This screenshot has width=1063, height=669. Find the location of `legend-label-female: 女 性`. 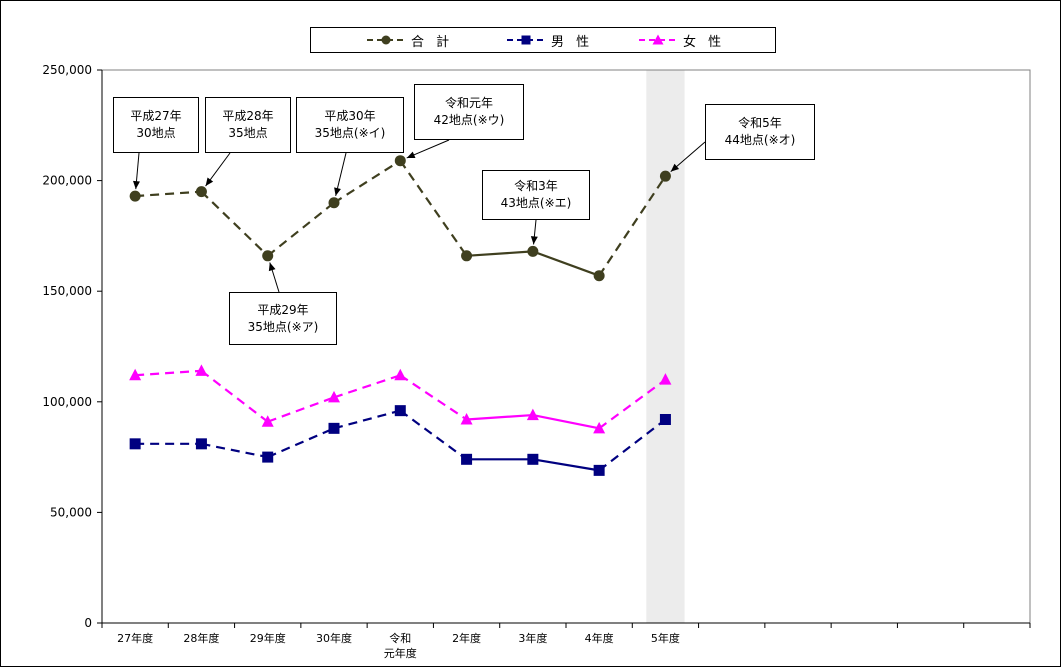

legend-label-female: 女 性 is located at coordinates (704, 42).